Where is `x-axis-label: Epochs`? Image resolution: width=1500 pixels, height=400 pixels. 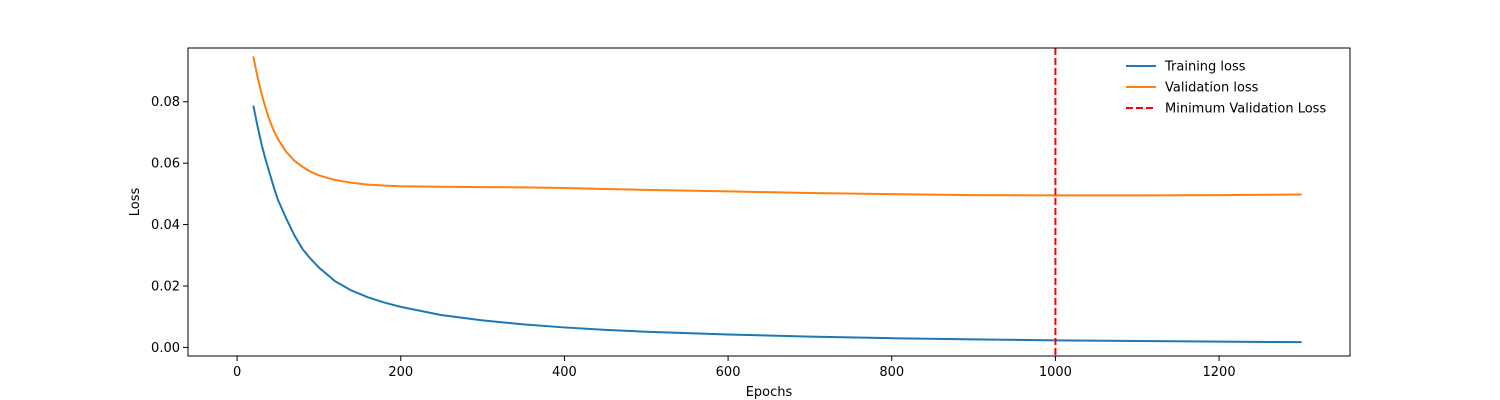
x-axis-label: Epochs is located at coordinates (769, 392).